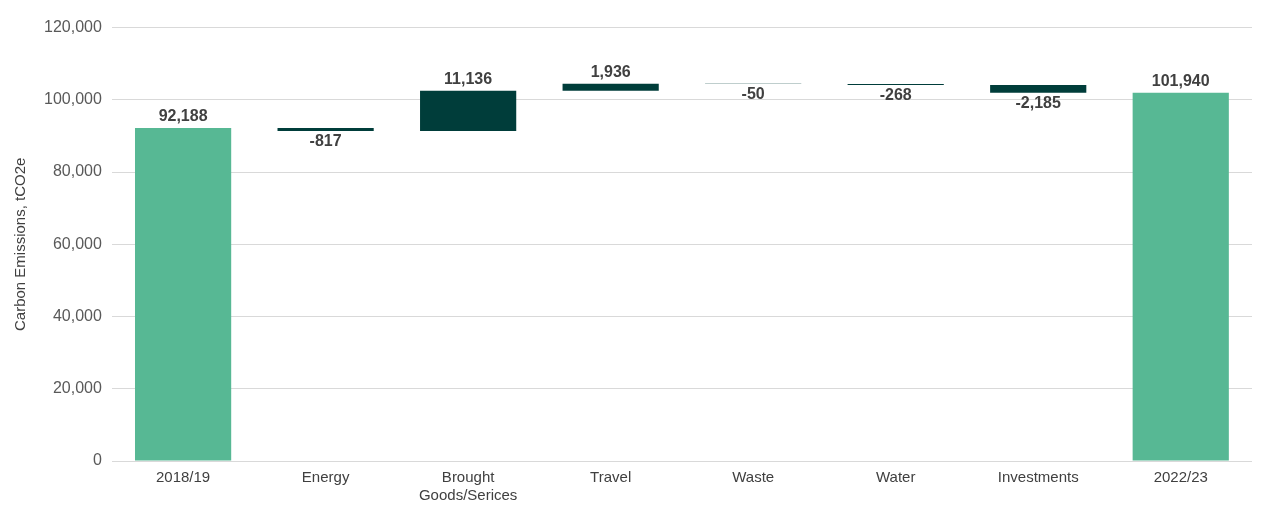 Image resolution: width=1270 pixels, height=521 pixels. Describe the element at coordinates (895, 95) in the screenshot. I see `data-label: -268` at that location.